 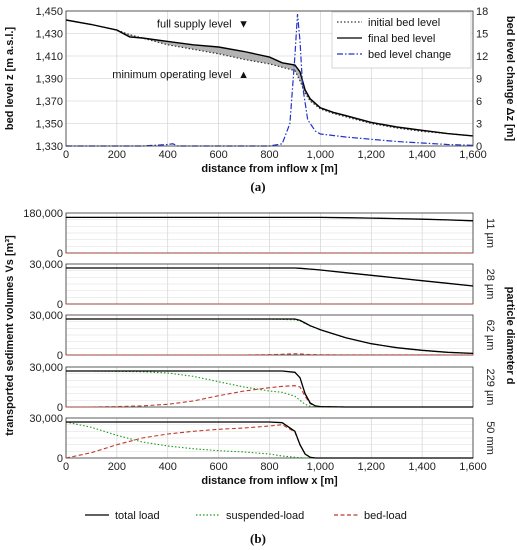 I want to click on panel-caption: (a), so click(x=257, y=186).